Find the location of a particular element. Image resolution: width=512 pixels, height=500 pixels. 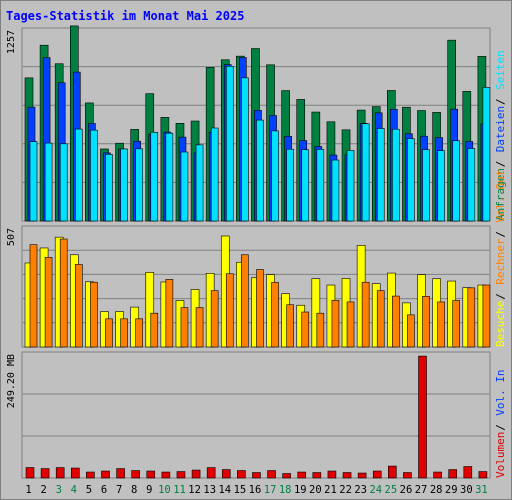

day-label-11: 11 is located at coordinates (179, 490).